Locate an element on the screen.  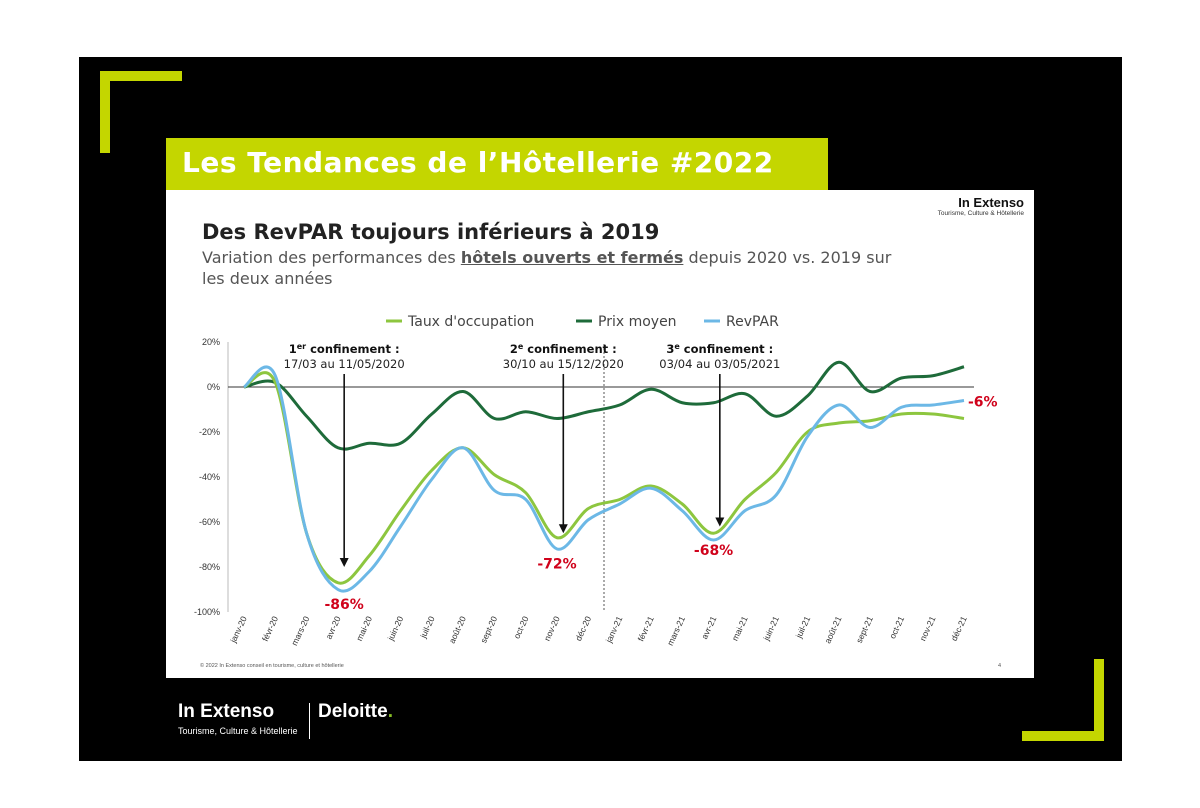
series-line-prix-moyen is located at coordinates (604, 405).